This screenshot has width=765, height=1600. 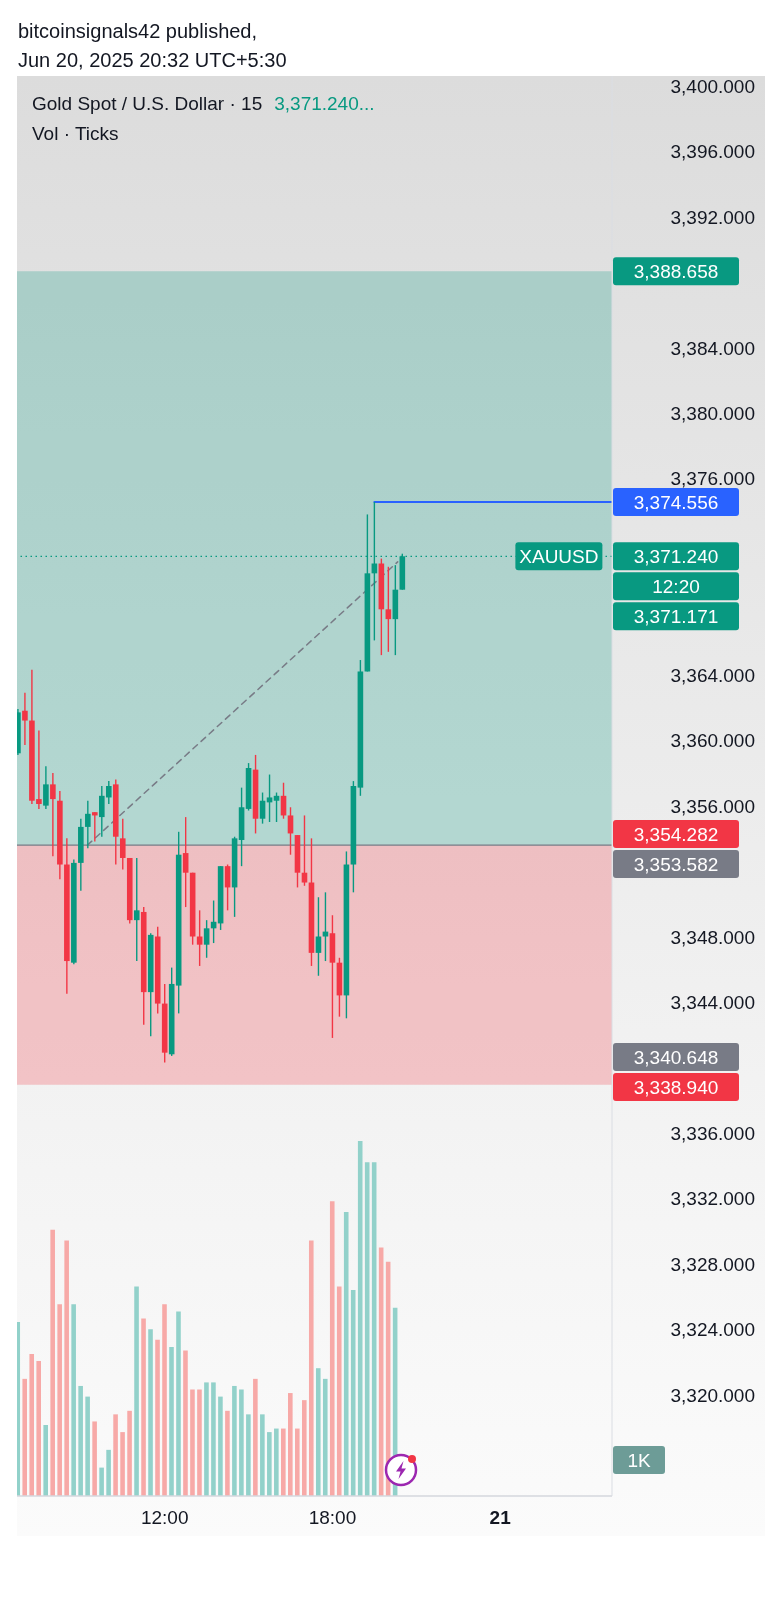 What do you see at coordinates (712, 740) in the screenshot?
I see `y-tick-label: 3,360.000` at bounding box center [712, 740].